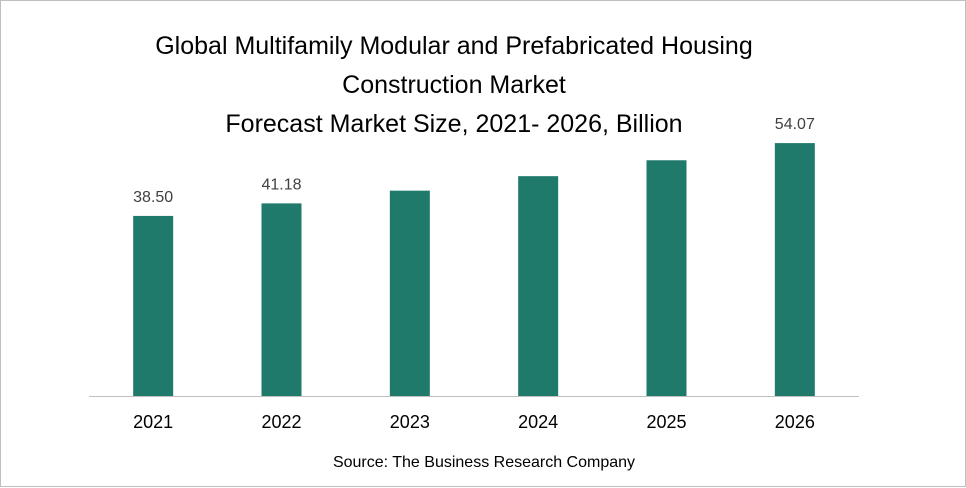 The image size is (966, 488). What do you see at coordinates (666, 278) in the screenshot?
I see `bar-2025` at bounding box center [666, 278].